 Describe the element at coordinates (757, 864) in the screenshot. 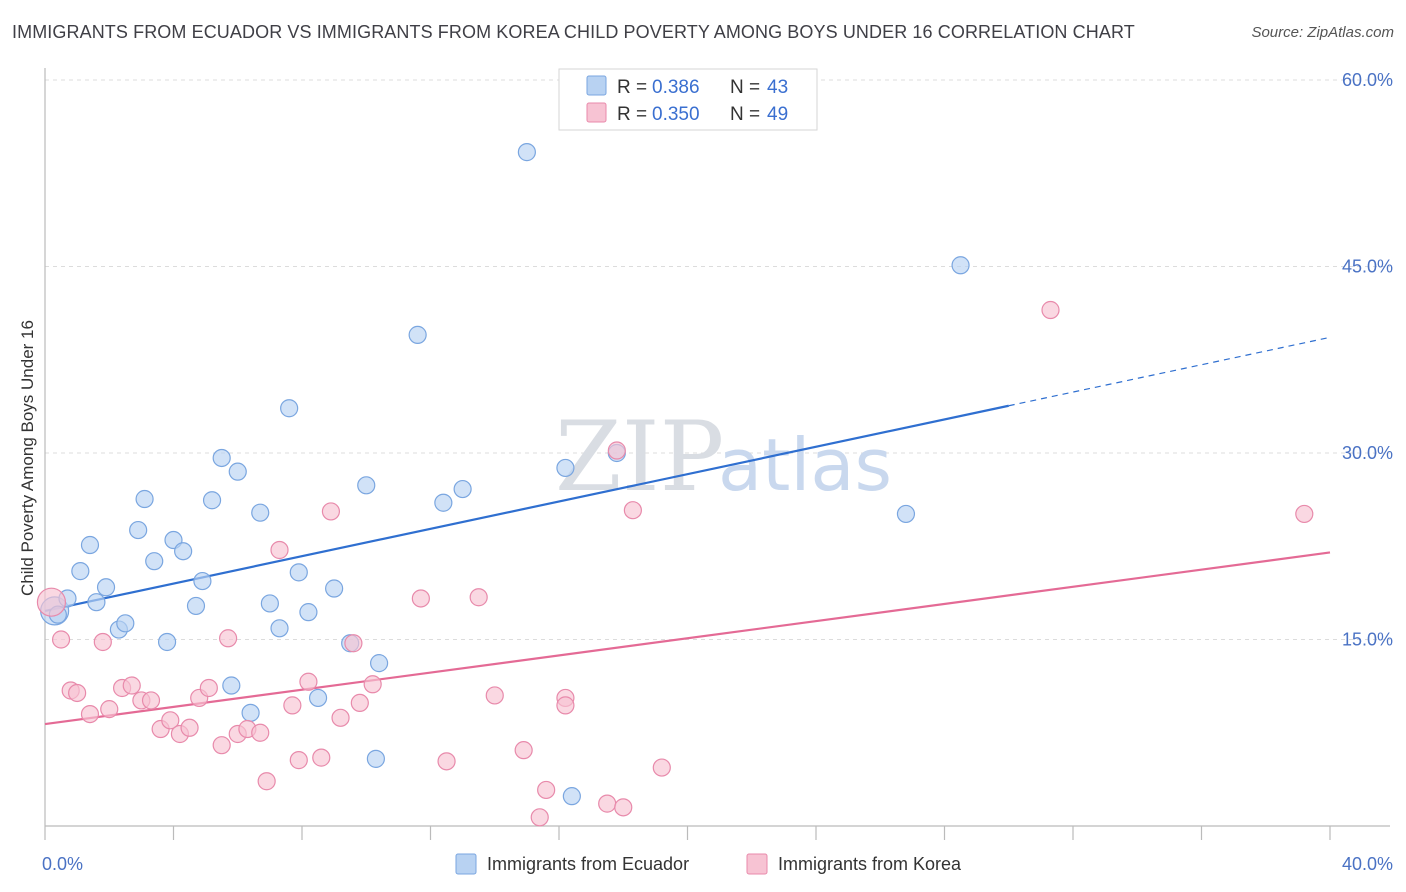

I see `bottom-legend-swatch-korea` at that location.